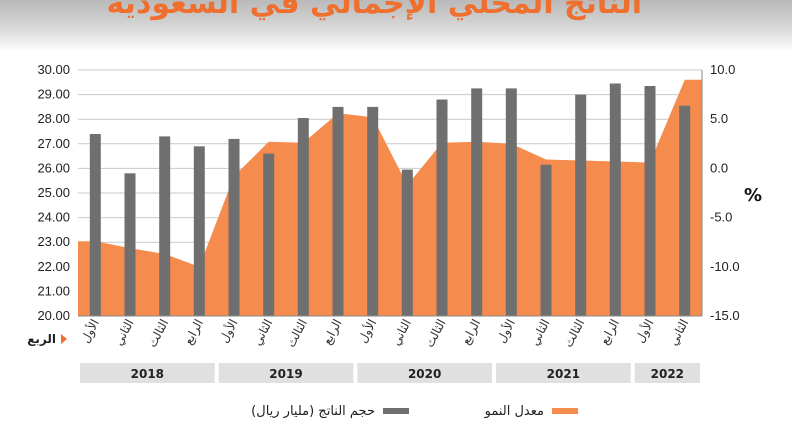  Describe the element at coordinates (53, 315) in the screenshot. I see `left-tick-label: 20.00` at that location.